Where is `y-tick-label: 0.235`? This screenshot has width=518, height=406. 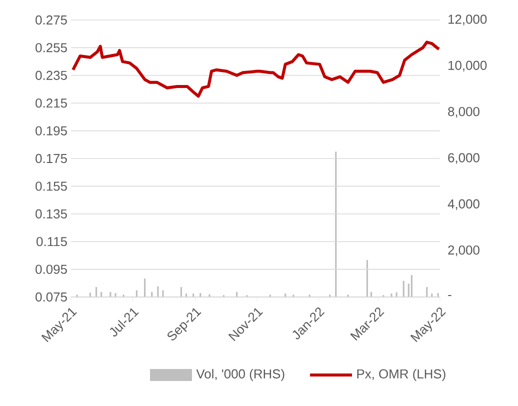 y-tick-label: 0.235 is located at coordinates (51, 75).